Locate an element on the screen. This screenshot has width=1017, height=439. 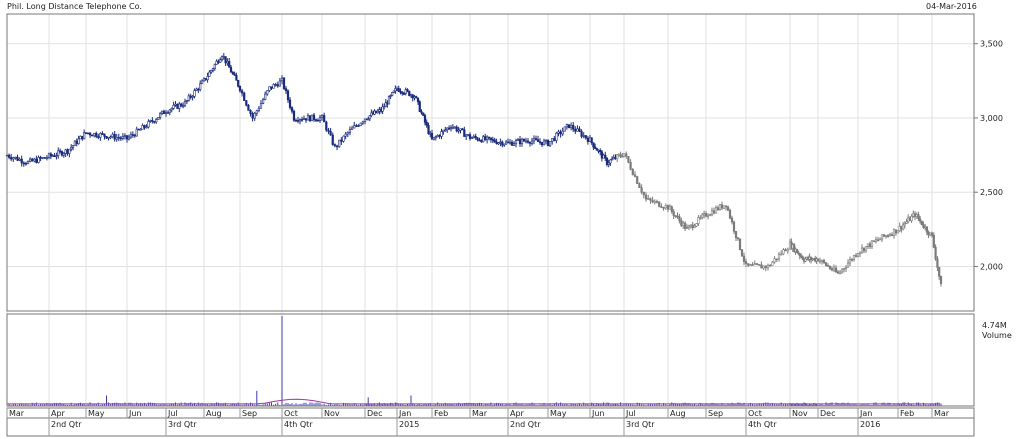
month-label: Feb is located at coordinates (907, 413).